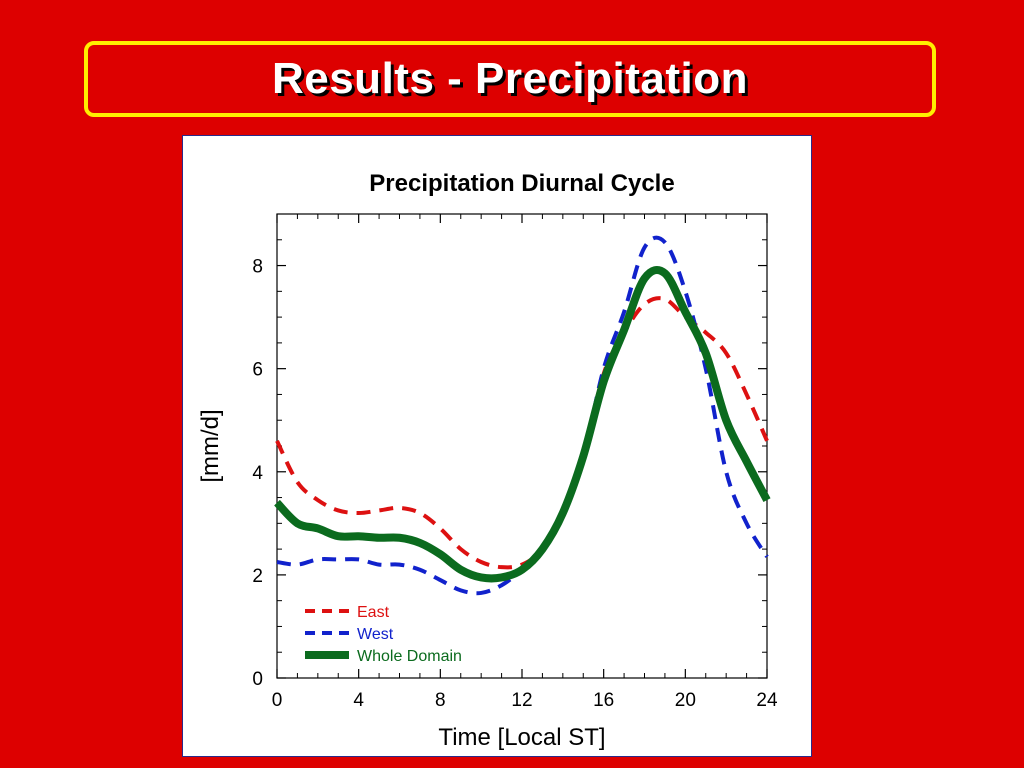 The width and height of the screenshot is (1024, 768). What do you see at coordinates (257, 576) in the screenshot?
I see `y-tick-label: 2` at bounding box center [257, 576].